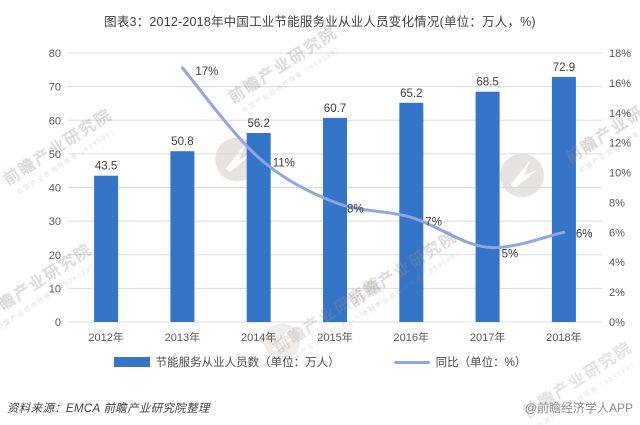 This screenshot has height=425, width=640. Describe the element at coordinates (55, 256) in the screenshot. I see `left-axis-tick-label: 20` at that location.